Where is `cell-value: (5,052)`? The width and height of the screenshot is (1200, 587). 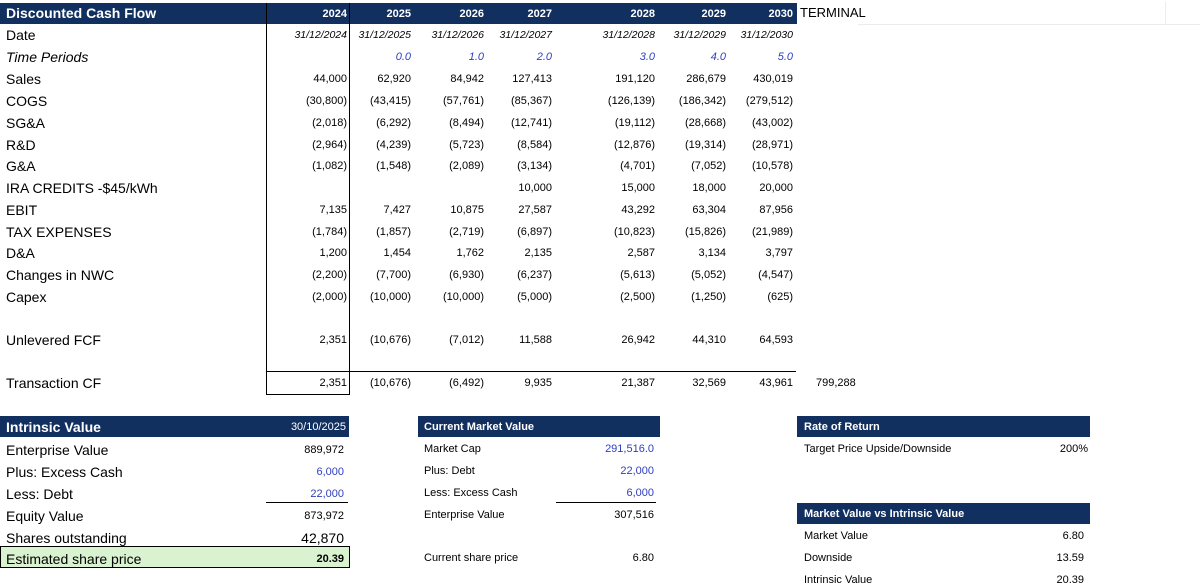 cell-value: (5,052) is located at coordinates (708, 275).